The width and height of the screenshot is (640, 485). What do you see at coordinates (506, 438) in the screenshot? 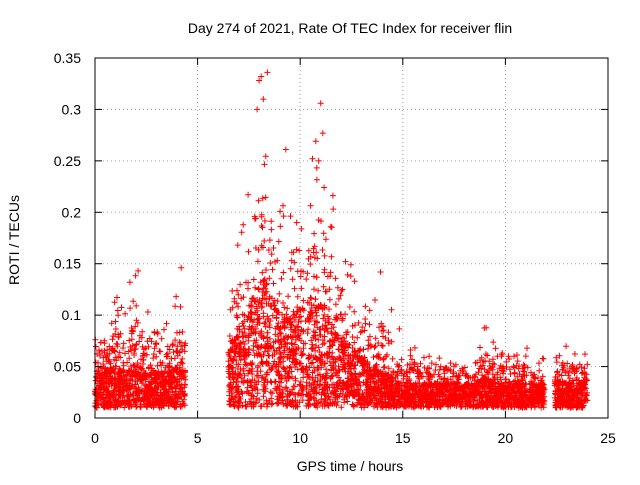
I see `x-tick-label: 20` at bounding box center [506, 438].